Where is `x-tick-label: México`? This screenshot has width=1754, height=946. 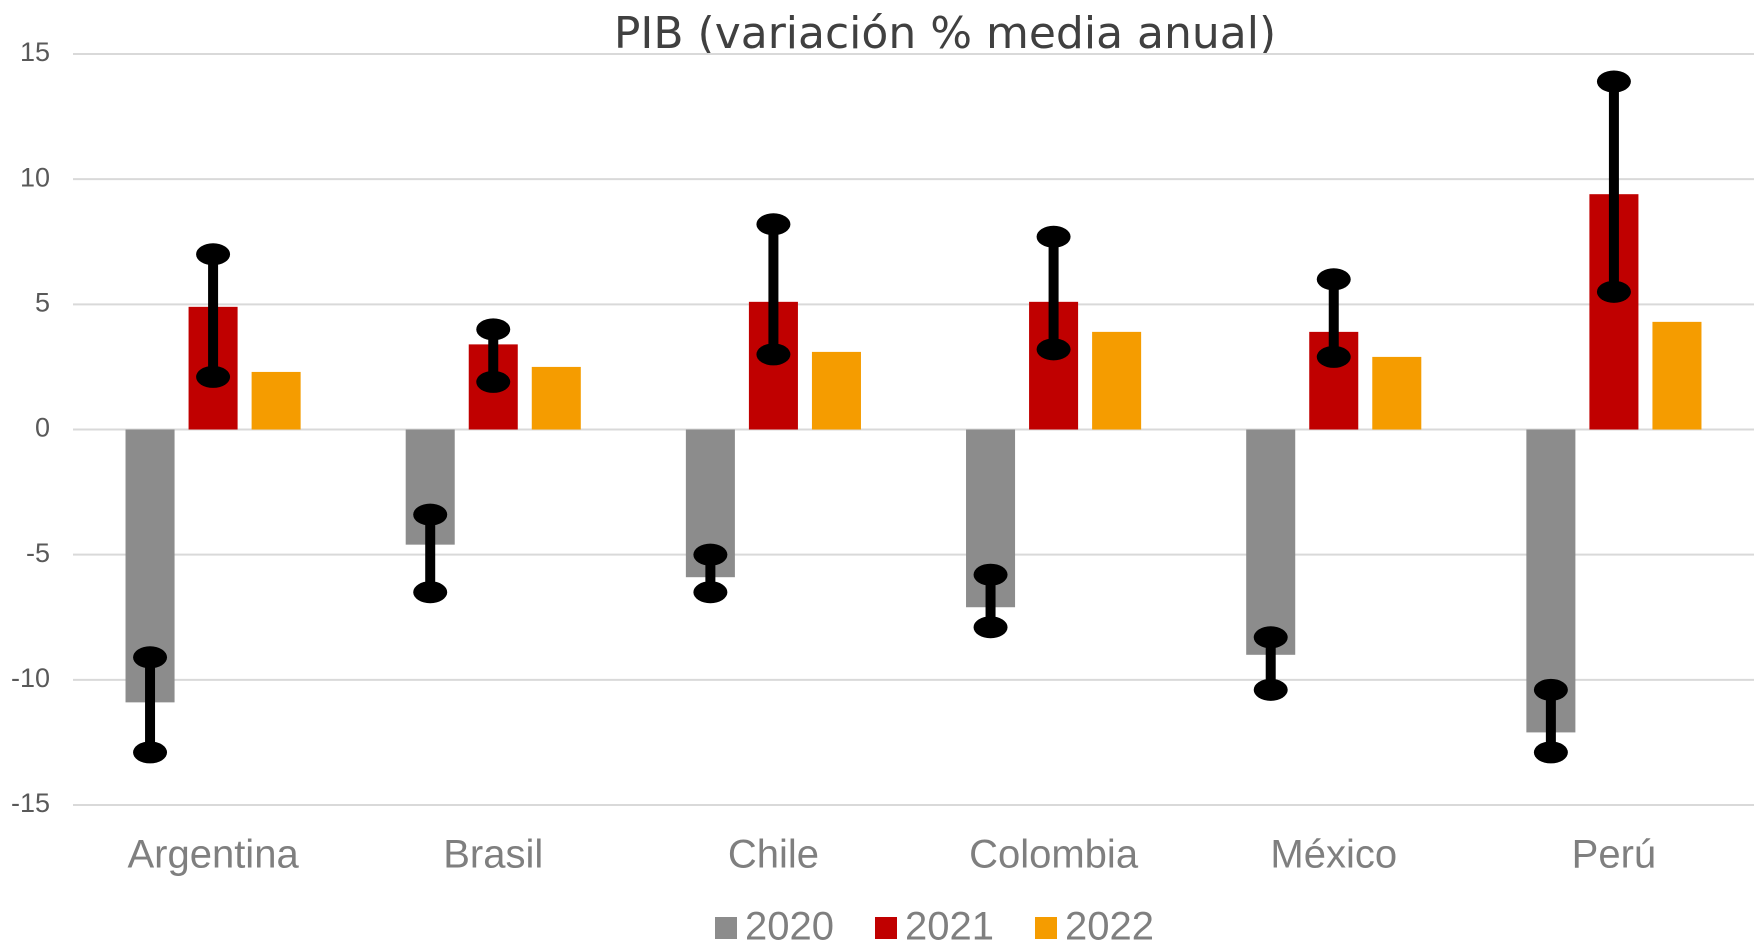 x-tick-label: México is located at coordinates (1333, 855).